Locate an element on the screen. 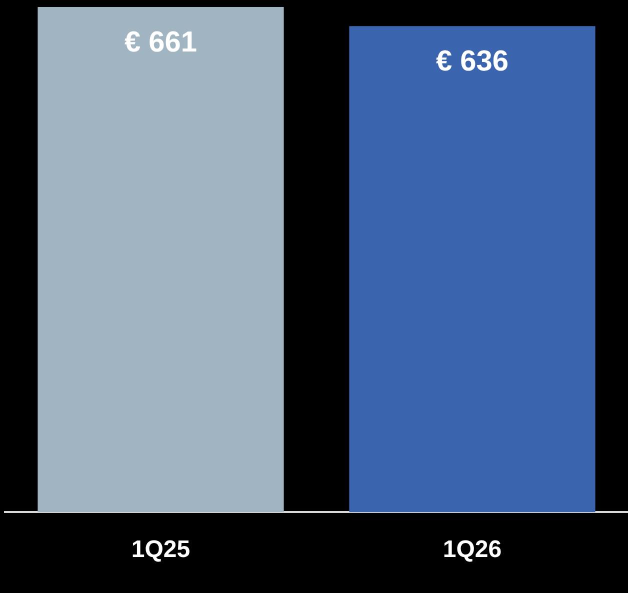 This screenshot has width=628, height=593. data-label: € 661 is located at coordinates (161, 42).